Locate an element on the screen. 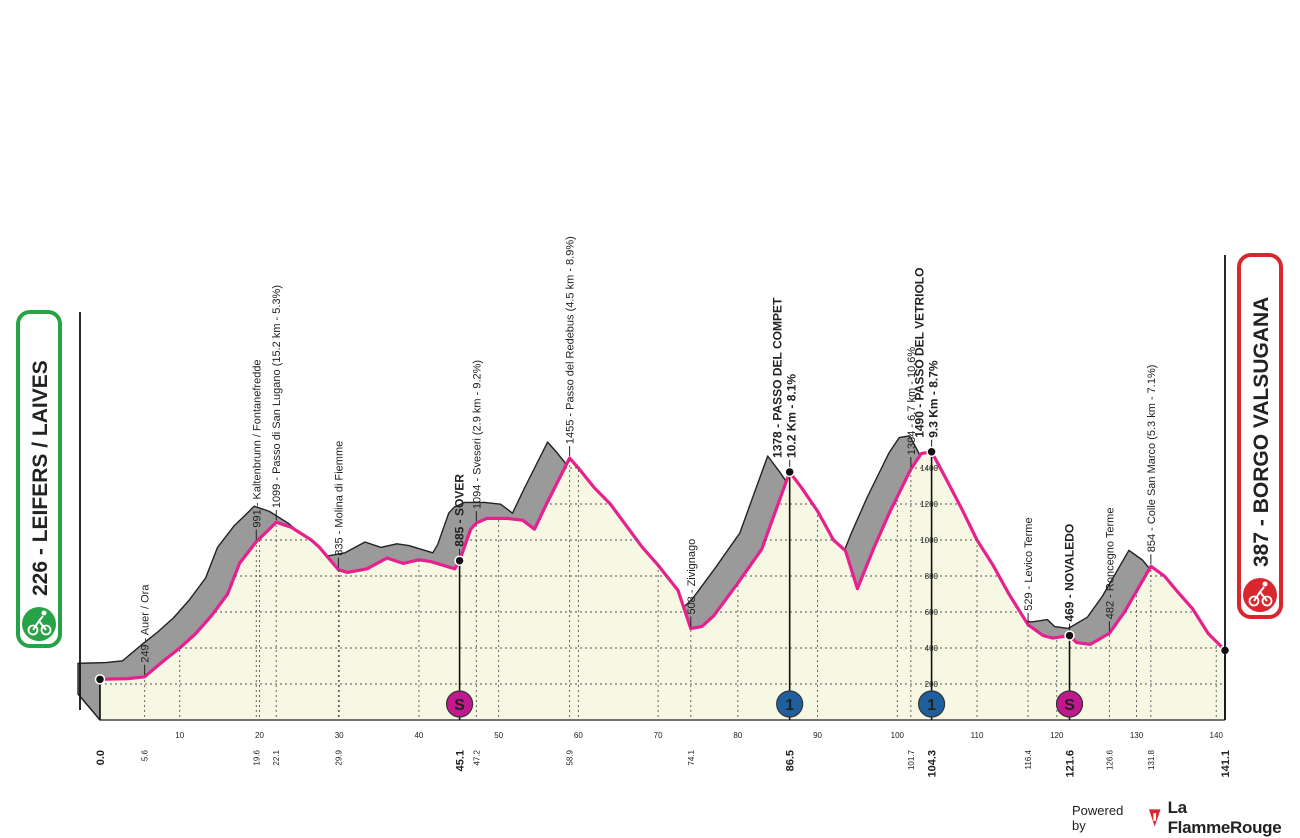 Image resolution: width=1300 pixels, height=838 pixels. powered-by-brand: Powered by La FlammeRouge is located at coordinates (1186, 818).